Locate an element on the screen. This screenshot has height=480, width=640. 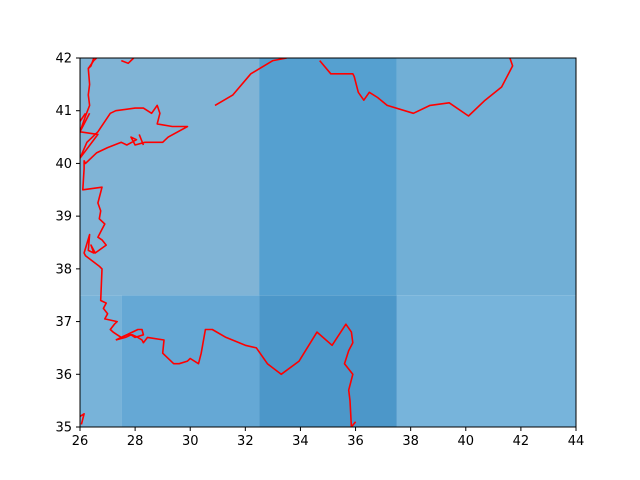
y-tick-label: 38 is located at coordinates (63, 269).